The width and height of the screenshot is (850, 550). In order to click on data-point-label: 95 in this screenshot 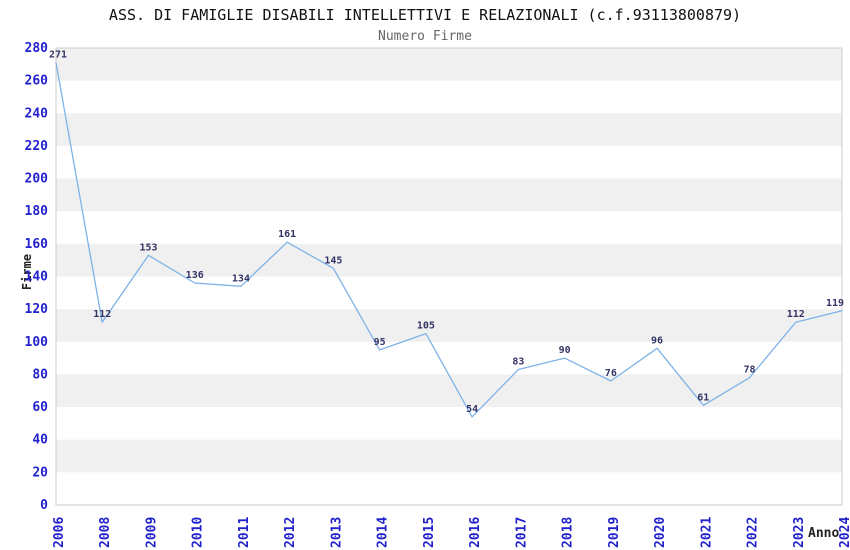, I will do `click(380, 342)`.